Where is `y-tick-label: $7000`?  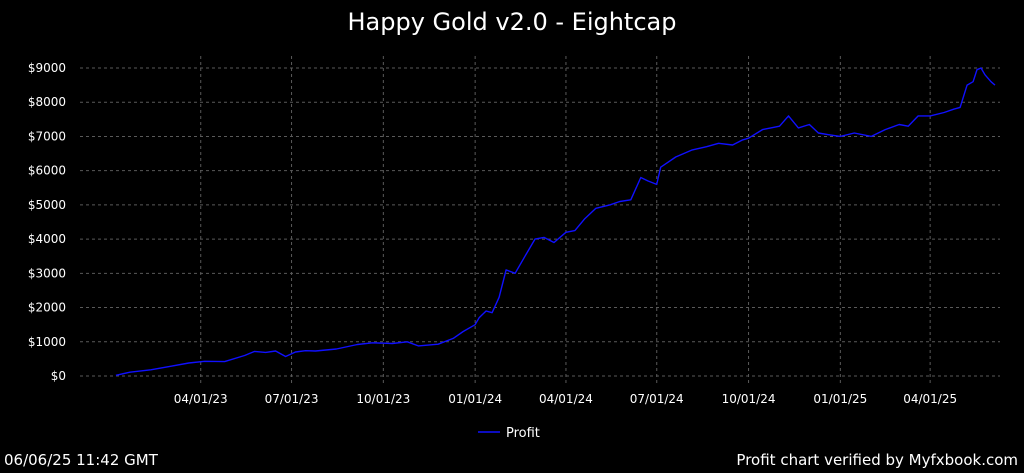 y-tick-label: $7000 is located at coordinates (47, 136).